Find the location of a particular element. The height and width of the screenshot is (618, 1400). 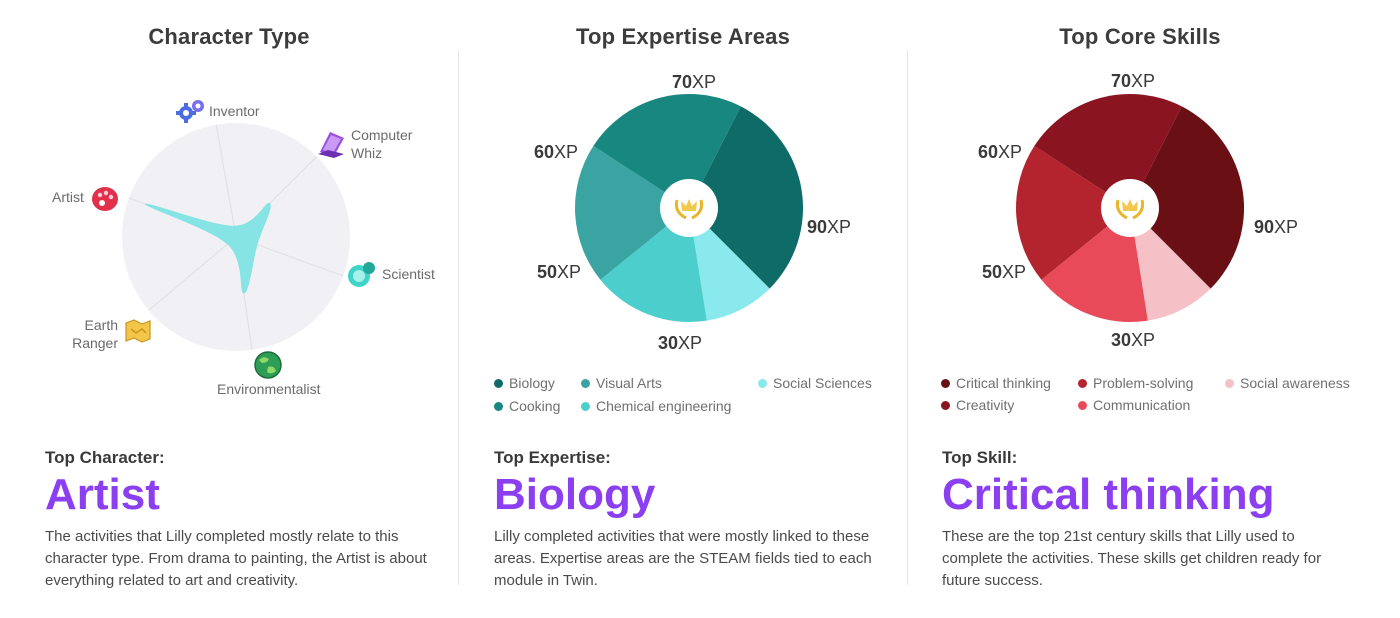

legend-item-biology: Biology is located at coordinates (524, 383).